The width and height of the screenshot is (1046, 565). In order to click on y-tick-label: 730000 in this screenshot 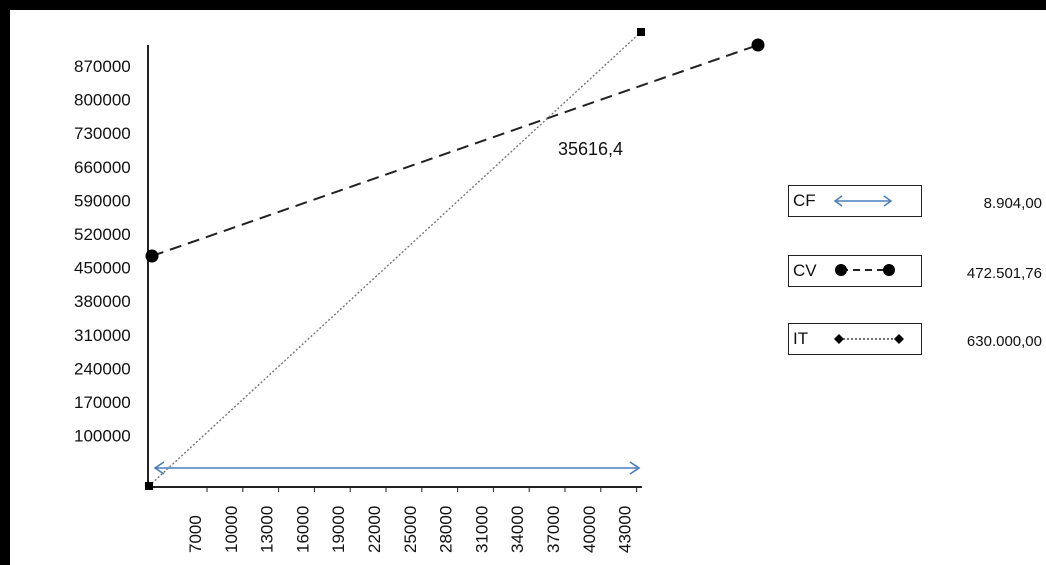, I will do `click(102, 133)`.